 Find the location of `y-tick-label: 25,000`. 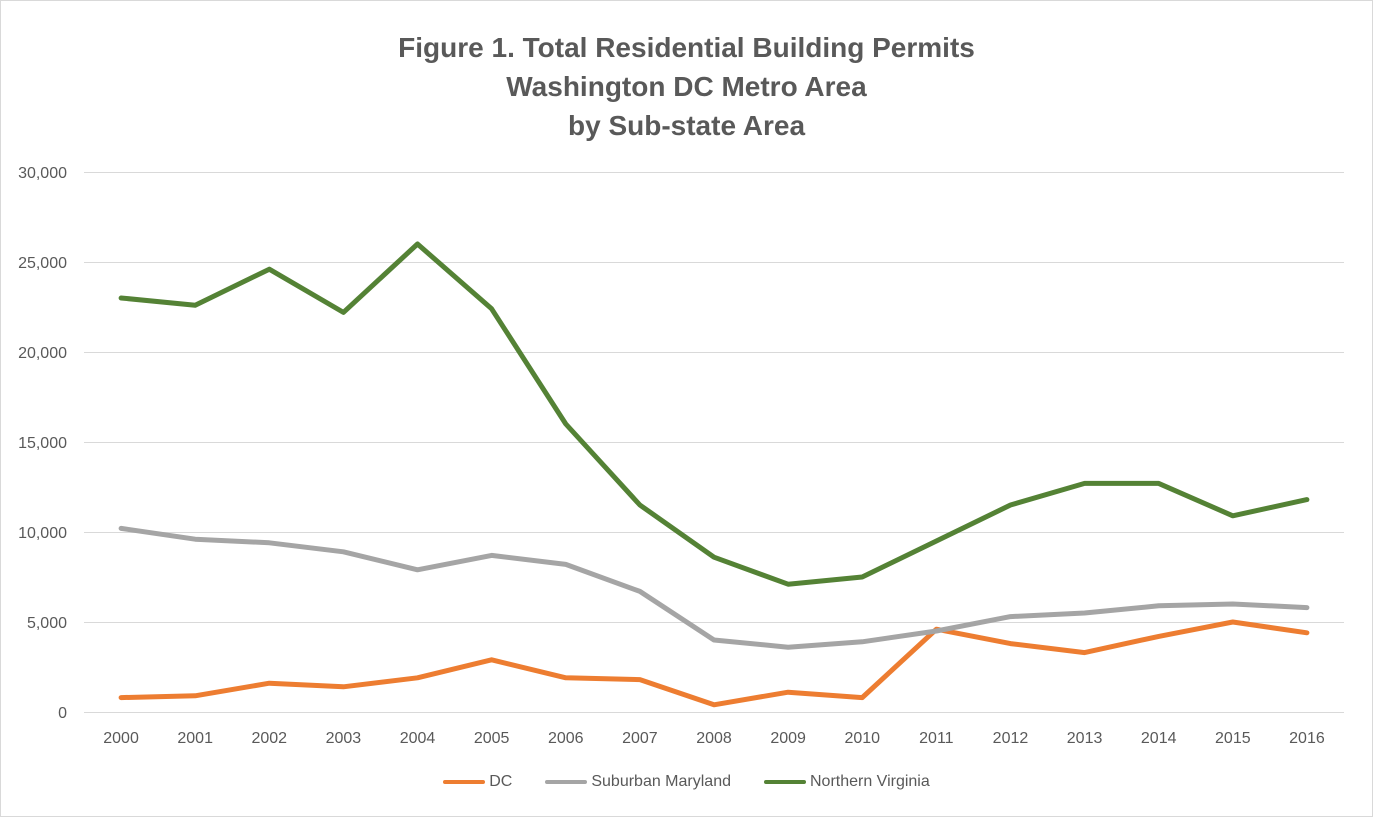

y-tick-label: 25,000 is located at coordinates (42, 263).